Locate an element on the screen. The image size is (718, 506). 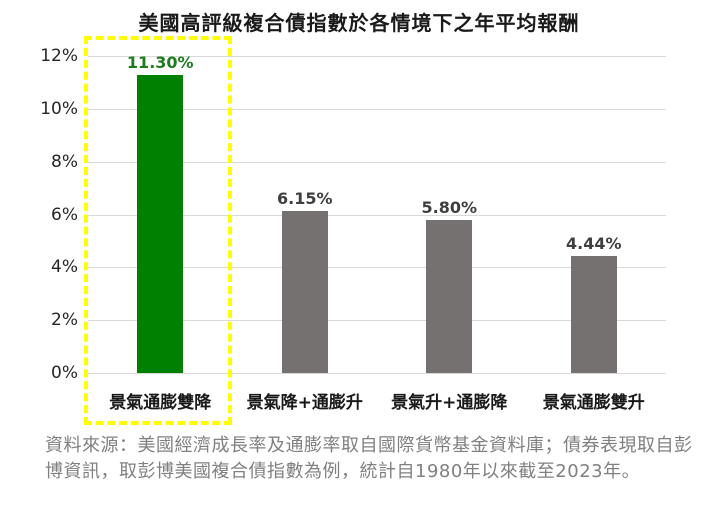
y-tick-label: 12% is located at coordinates (59, 56).